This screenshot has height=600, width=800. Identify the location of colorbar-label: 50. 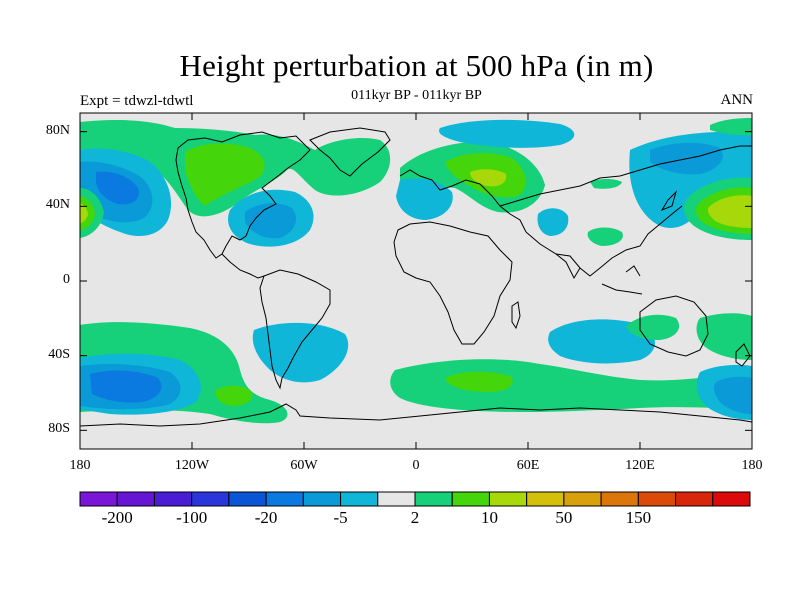
(564, 517).